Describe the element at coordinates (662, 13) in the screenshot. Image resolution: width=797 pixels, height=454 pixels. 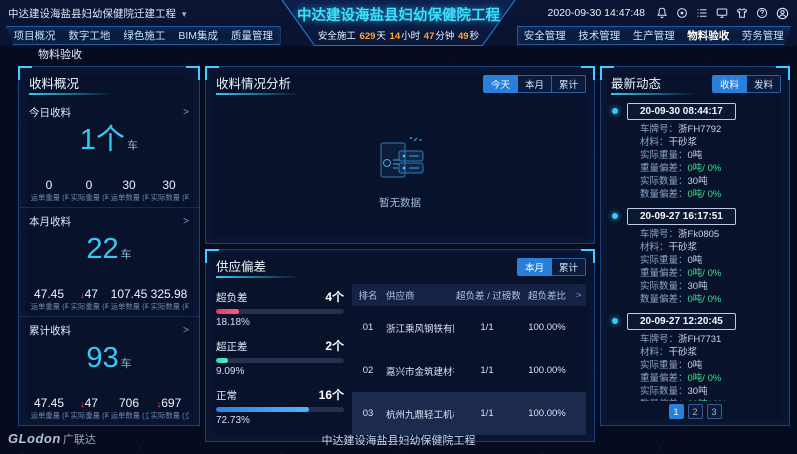
I see `bell-icon` at that location.